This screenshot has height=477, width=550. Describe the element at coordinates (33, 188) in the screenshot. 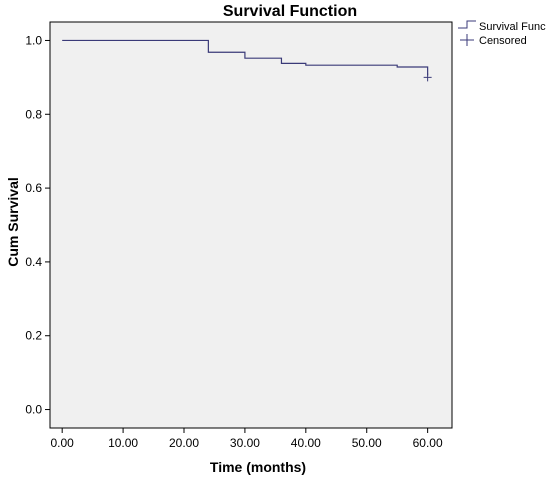

I see `y-tick-label-3: 0.6` at that location.